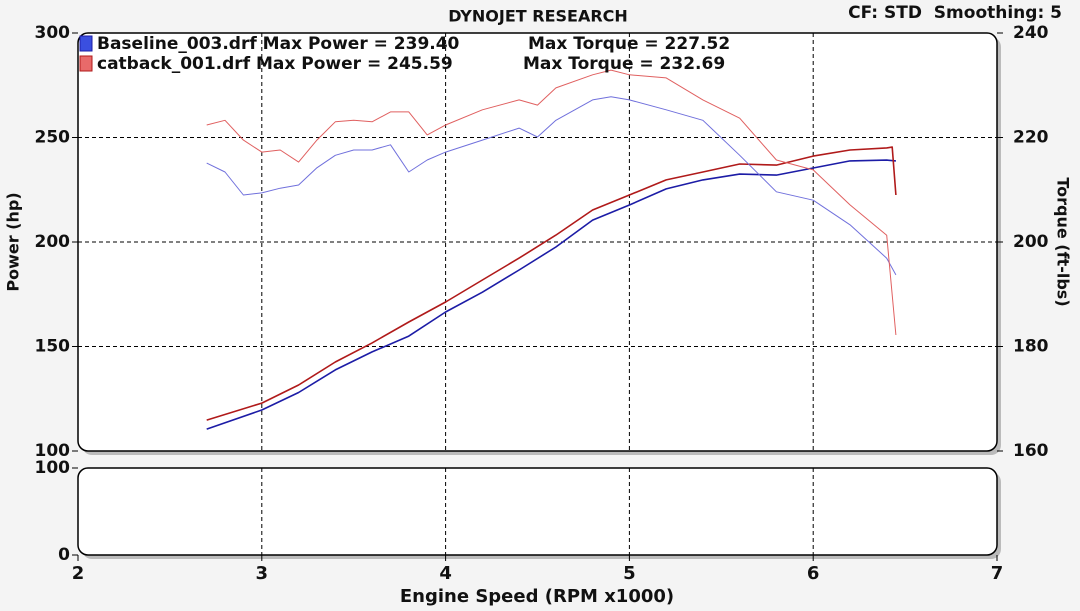 Image resolution: width=1080 pixels, height=611 pixels. I want to click on y2-tick-label: 200, so click(1031, 242).